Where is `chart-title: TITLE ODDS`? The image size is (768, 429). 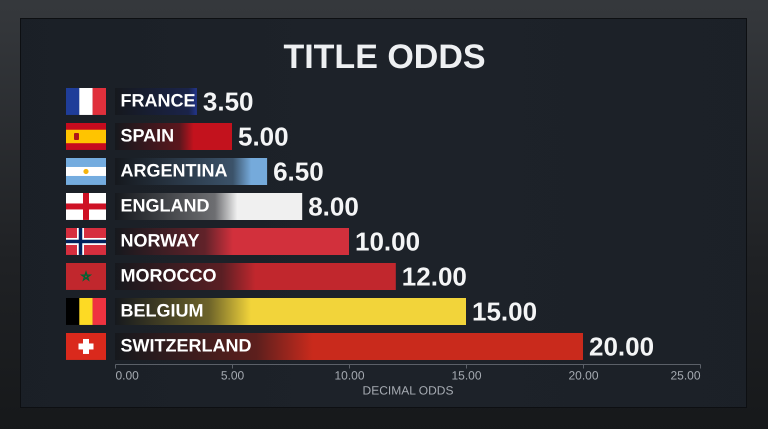 chart-title: TITLE ODDS is located at coordinates (384, 57).